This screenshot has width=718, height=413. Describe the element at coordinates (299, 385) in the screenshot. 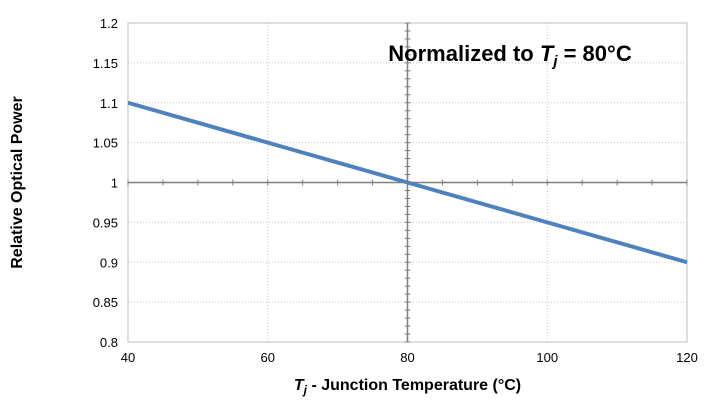

I see `x-axis-title-symbol: T` at that location.